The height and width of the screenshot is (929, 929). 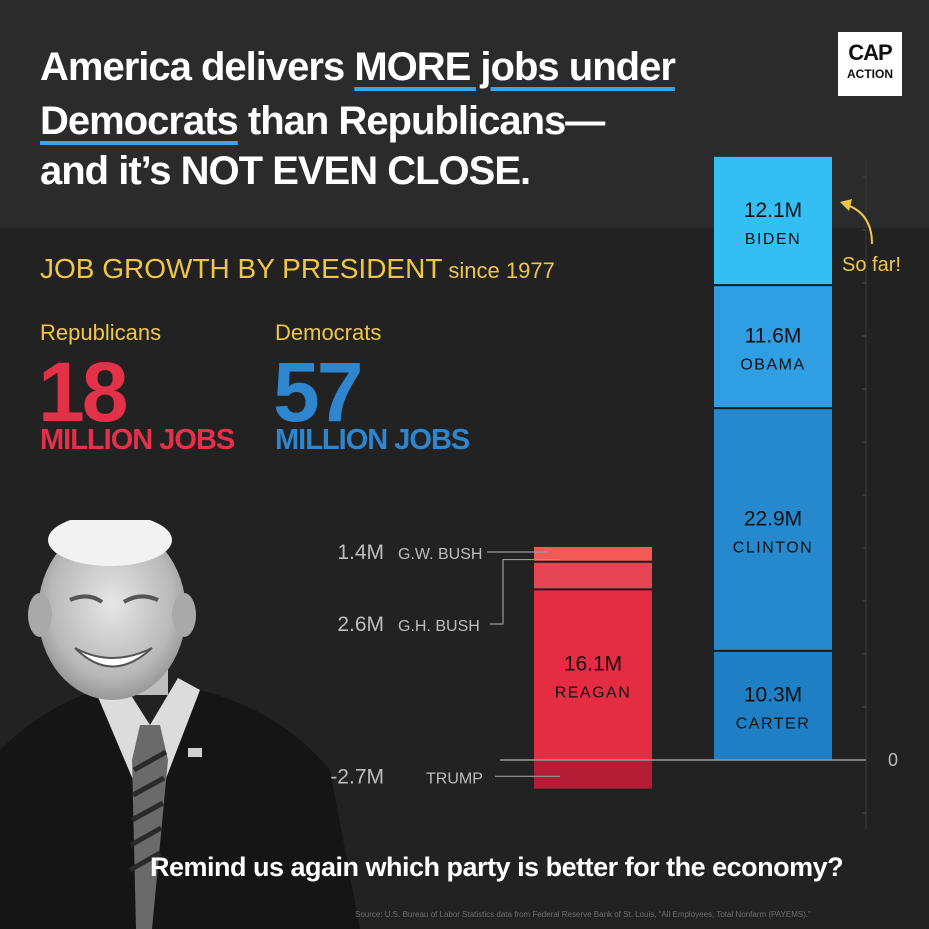 What do you see at coordinates (870, 74) in the screenshot?
I see `logo-action-text: ACTION` at bounding box center [870, 74].